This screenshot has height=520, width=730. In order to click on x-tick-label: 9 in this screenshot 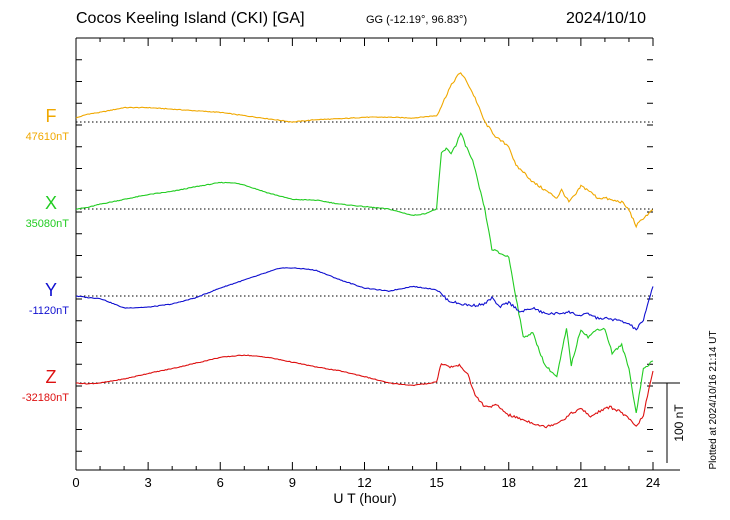, I will do `click(292, 482)`.